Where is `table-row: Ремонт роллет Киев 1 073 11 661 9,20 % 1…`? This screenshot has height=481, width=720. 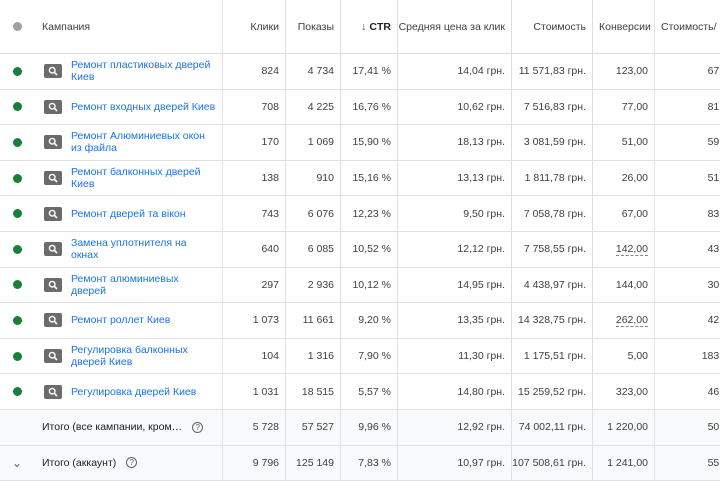 table-row: Ремонт роллет Киев 1 073 11 661 9,20 % 1… is located at coordinates (360, 321).